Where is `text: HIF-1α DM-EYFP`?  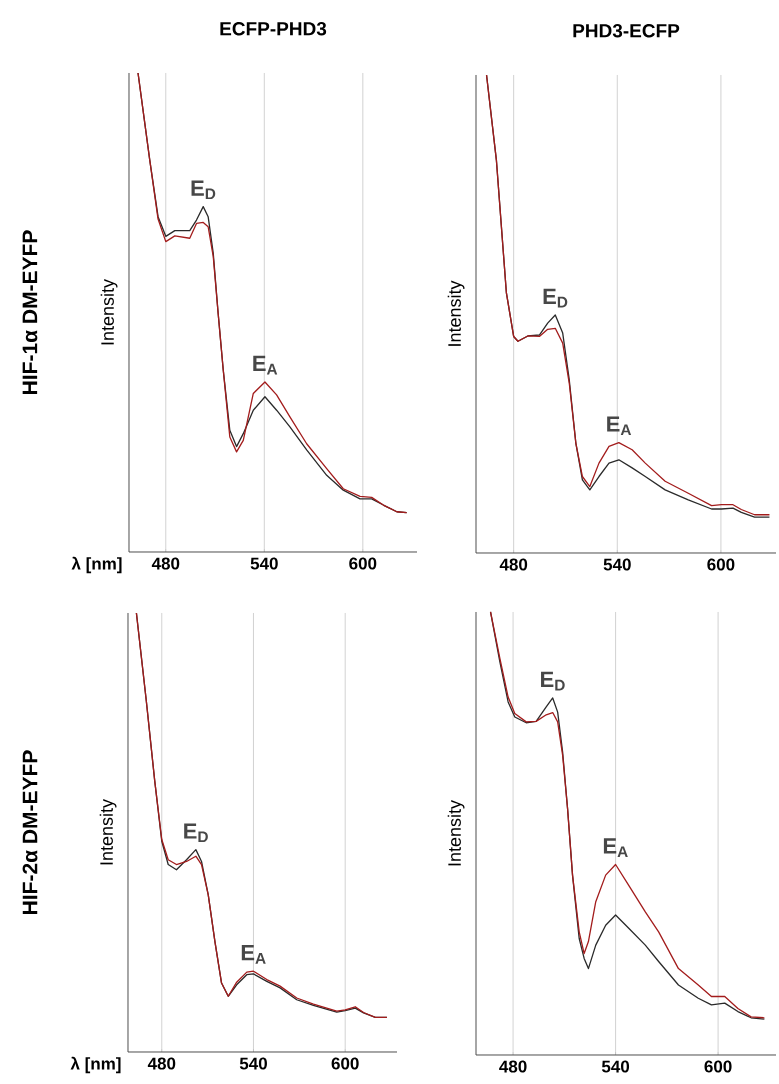
text: HIF-1α DM-EYFP is located at coordinates (30, 312).